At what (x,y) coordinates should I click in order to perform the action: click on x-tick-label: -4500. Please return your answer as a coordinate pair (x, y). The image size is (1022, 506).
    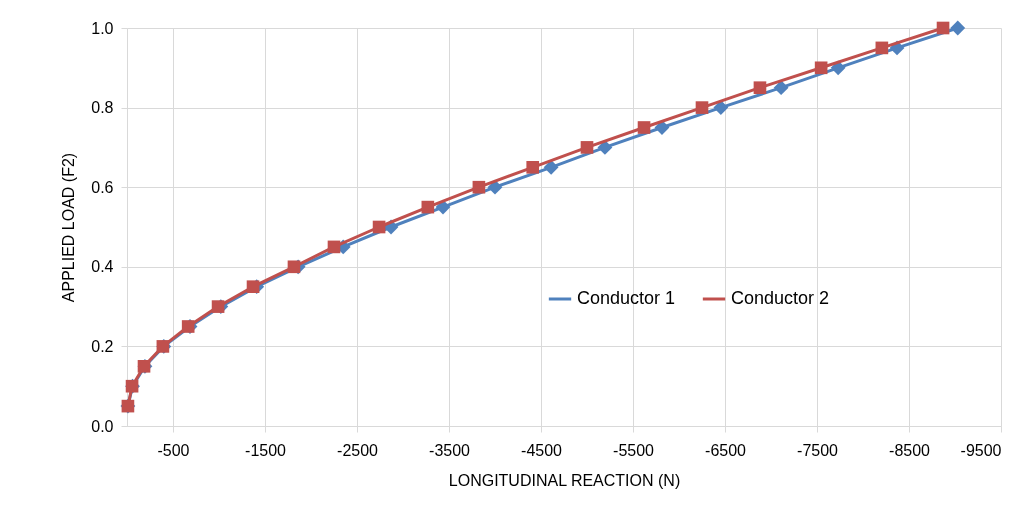
    Looking at the image, I should click on (542, 450).